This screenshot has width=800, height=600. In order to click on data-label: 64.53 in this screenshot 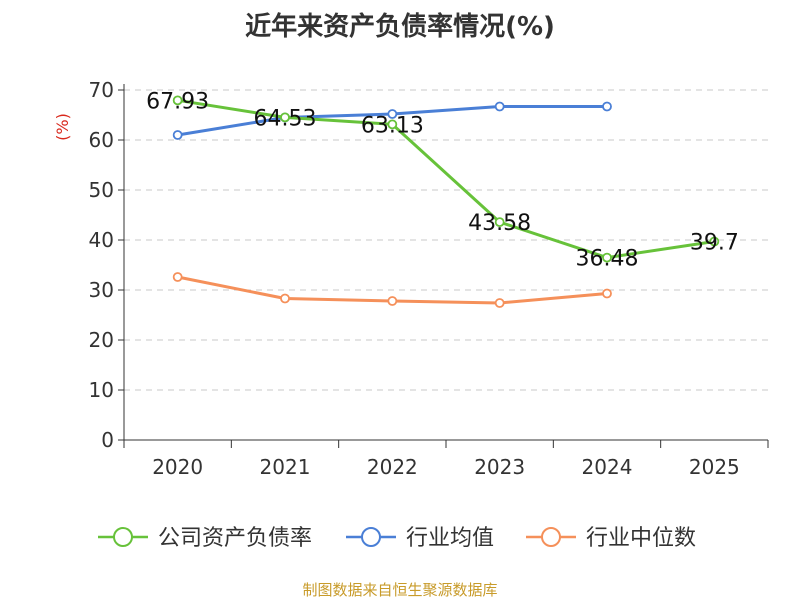, I will do `click(285, 118)`.